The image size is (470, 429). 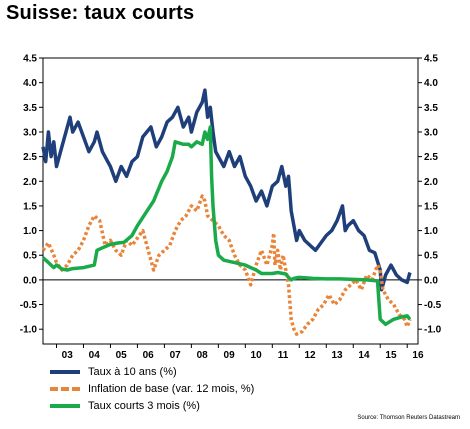 What do you see at coordinates (431, 280) in the screenshot?
I see `y-tick-label-right: 0.0` at bounding box center [431, 280].